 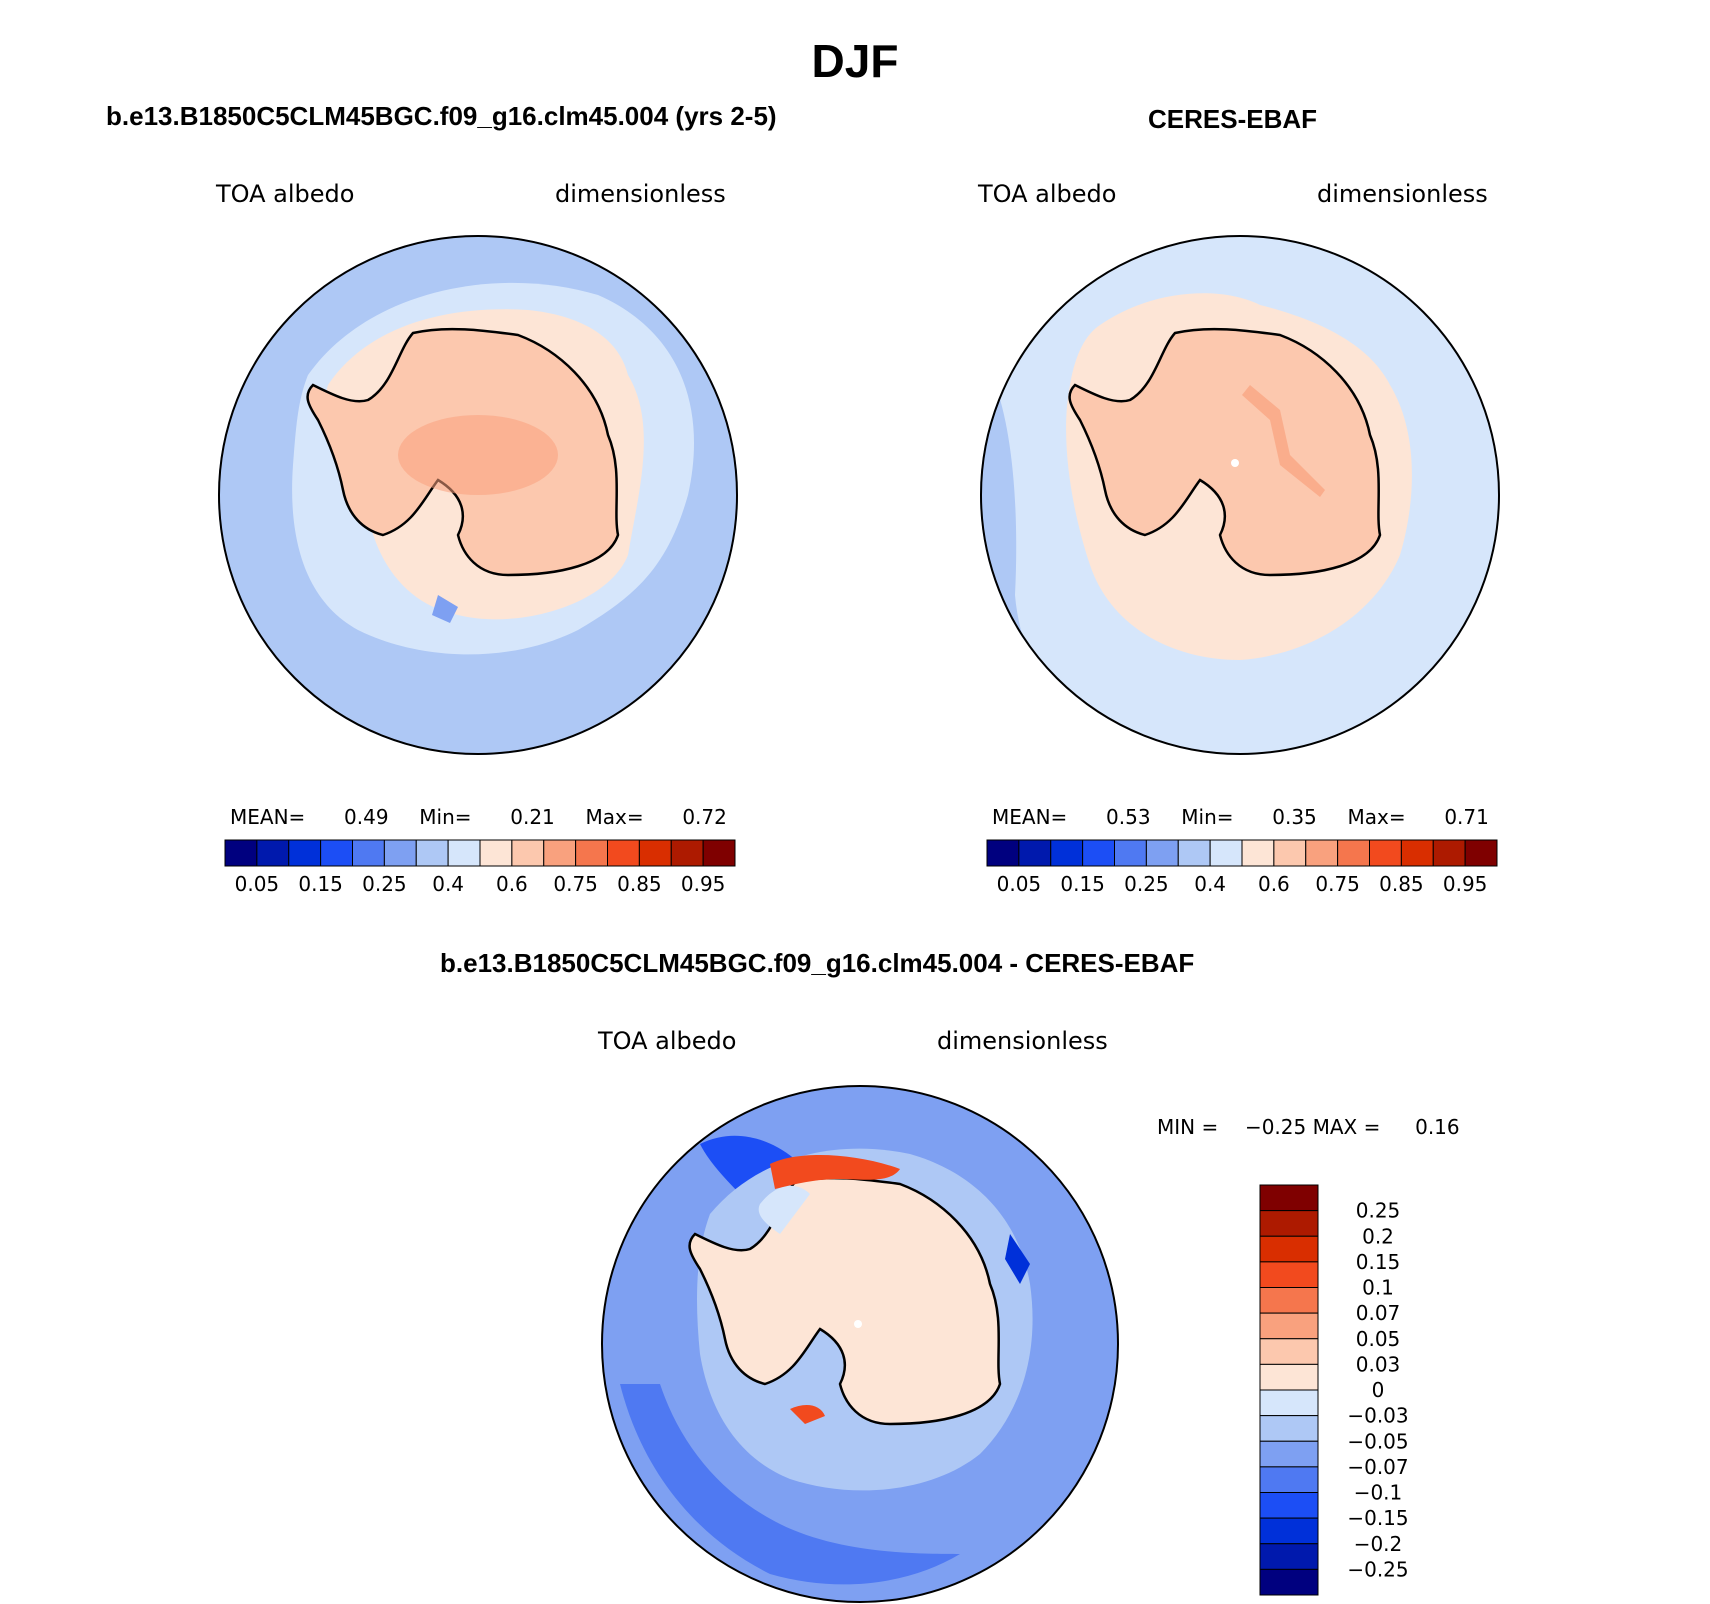 What do you see at coordinates (1378, 1313) in the screenshot?
I see `diff-colorbar-tick-label: 0.07` at bounding box center [1378, 1313].